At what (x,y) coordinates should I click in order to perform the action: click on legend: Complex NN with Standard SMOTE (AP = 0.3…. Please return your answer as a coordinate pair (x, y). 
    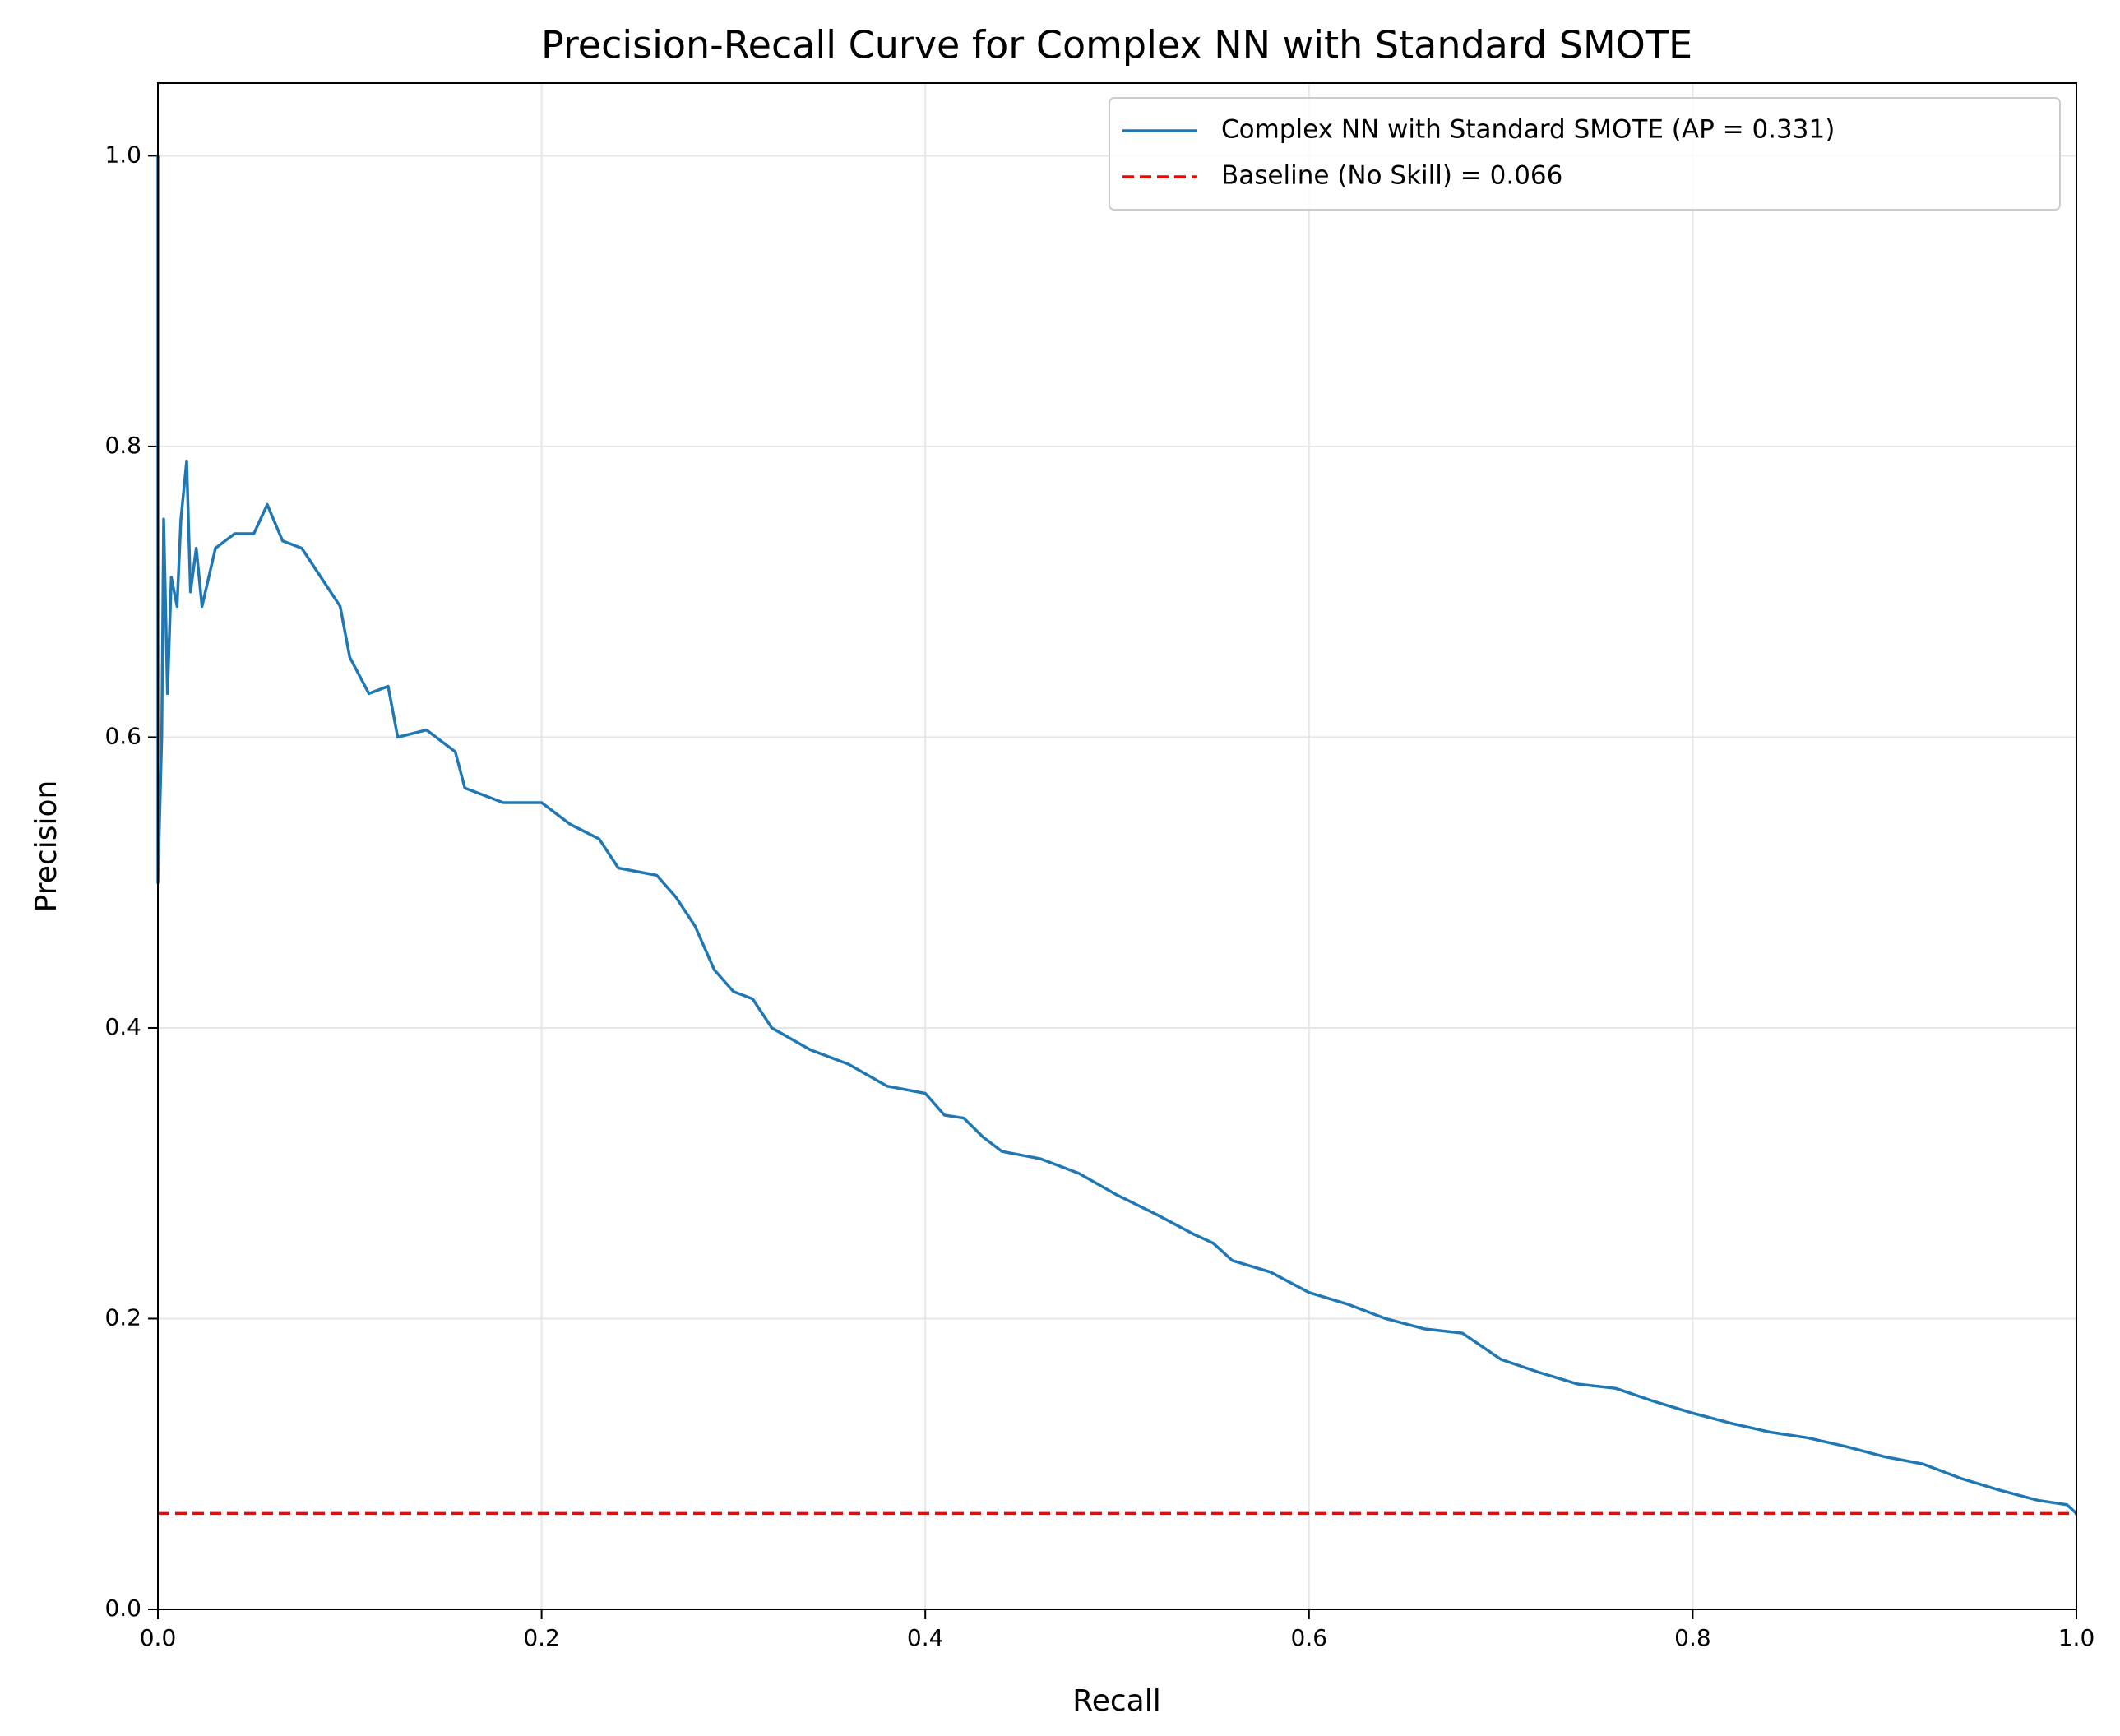
    Looking at the image, I should click on (1585, 154).